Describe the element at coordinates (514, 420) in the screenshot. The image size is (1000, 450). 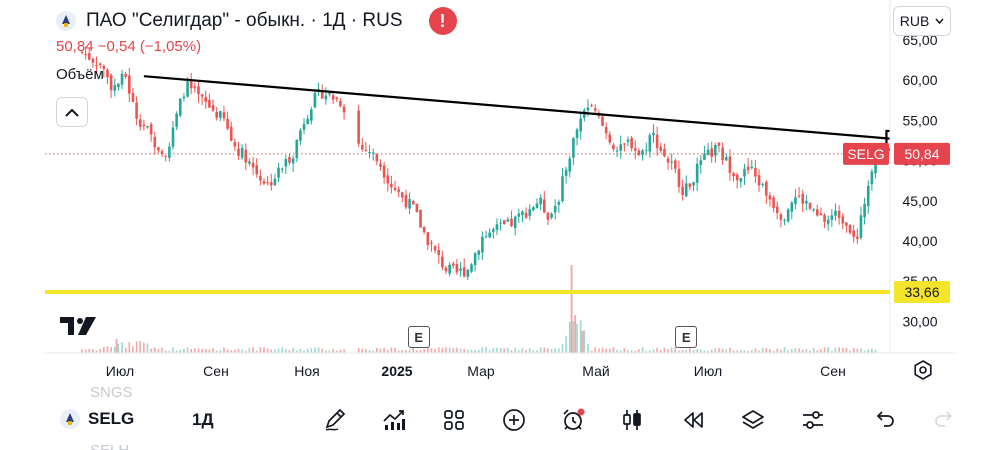
I see `plus-circle-icon` at that location.